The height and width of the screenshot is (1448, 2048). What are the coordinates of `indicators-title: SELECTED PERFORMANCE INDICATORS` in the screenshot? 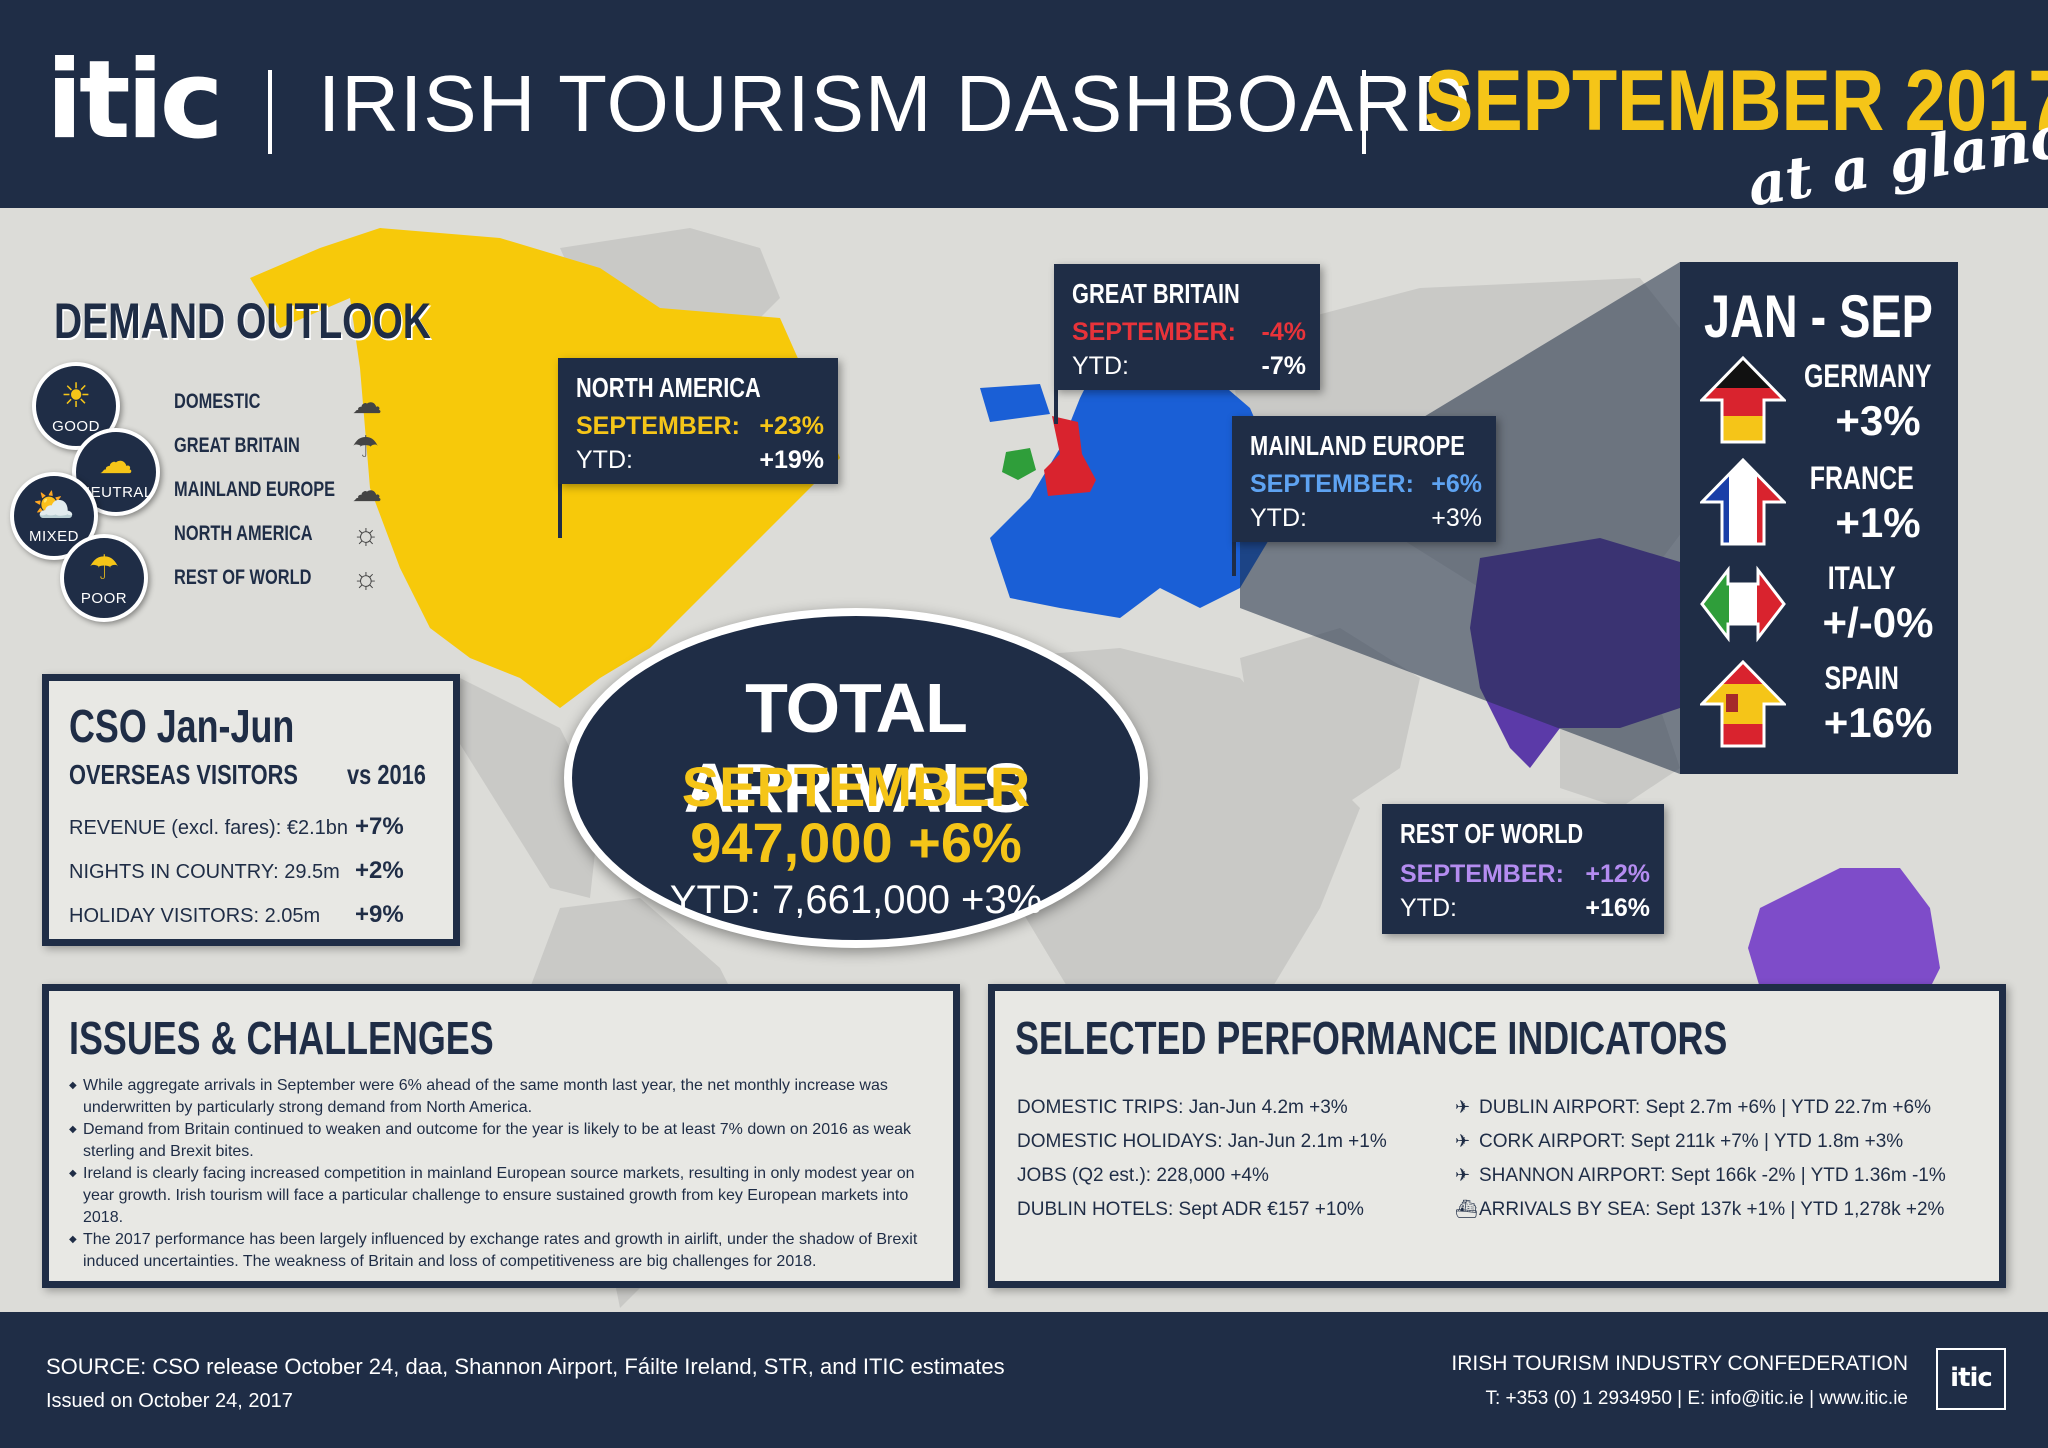 It's located at (1371, 1038).